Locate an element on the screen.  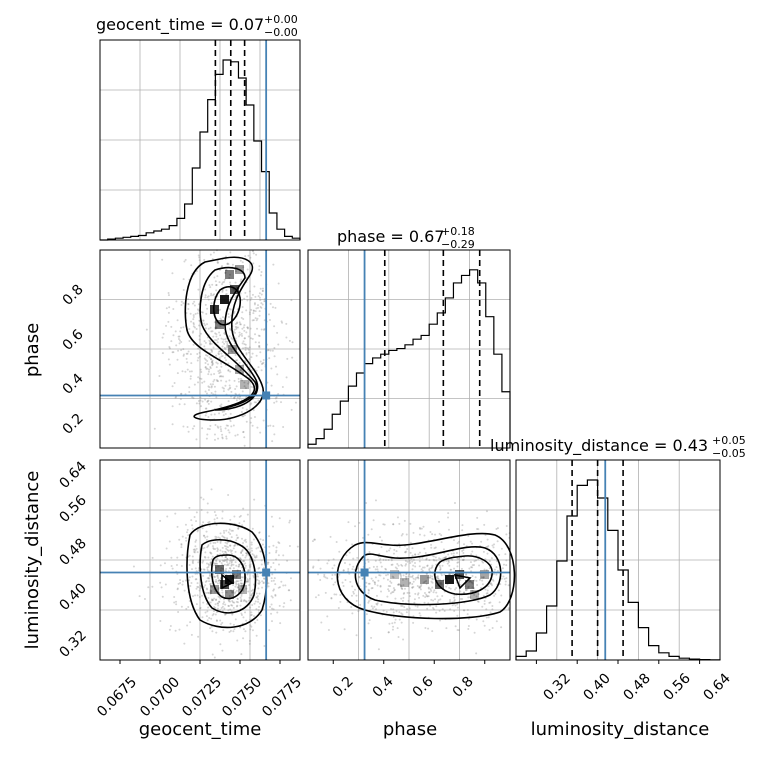
xtick-label: 0.8 is located at coordinates (463, 687).